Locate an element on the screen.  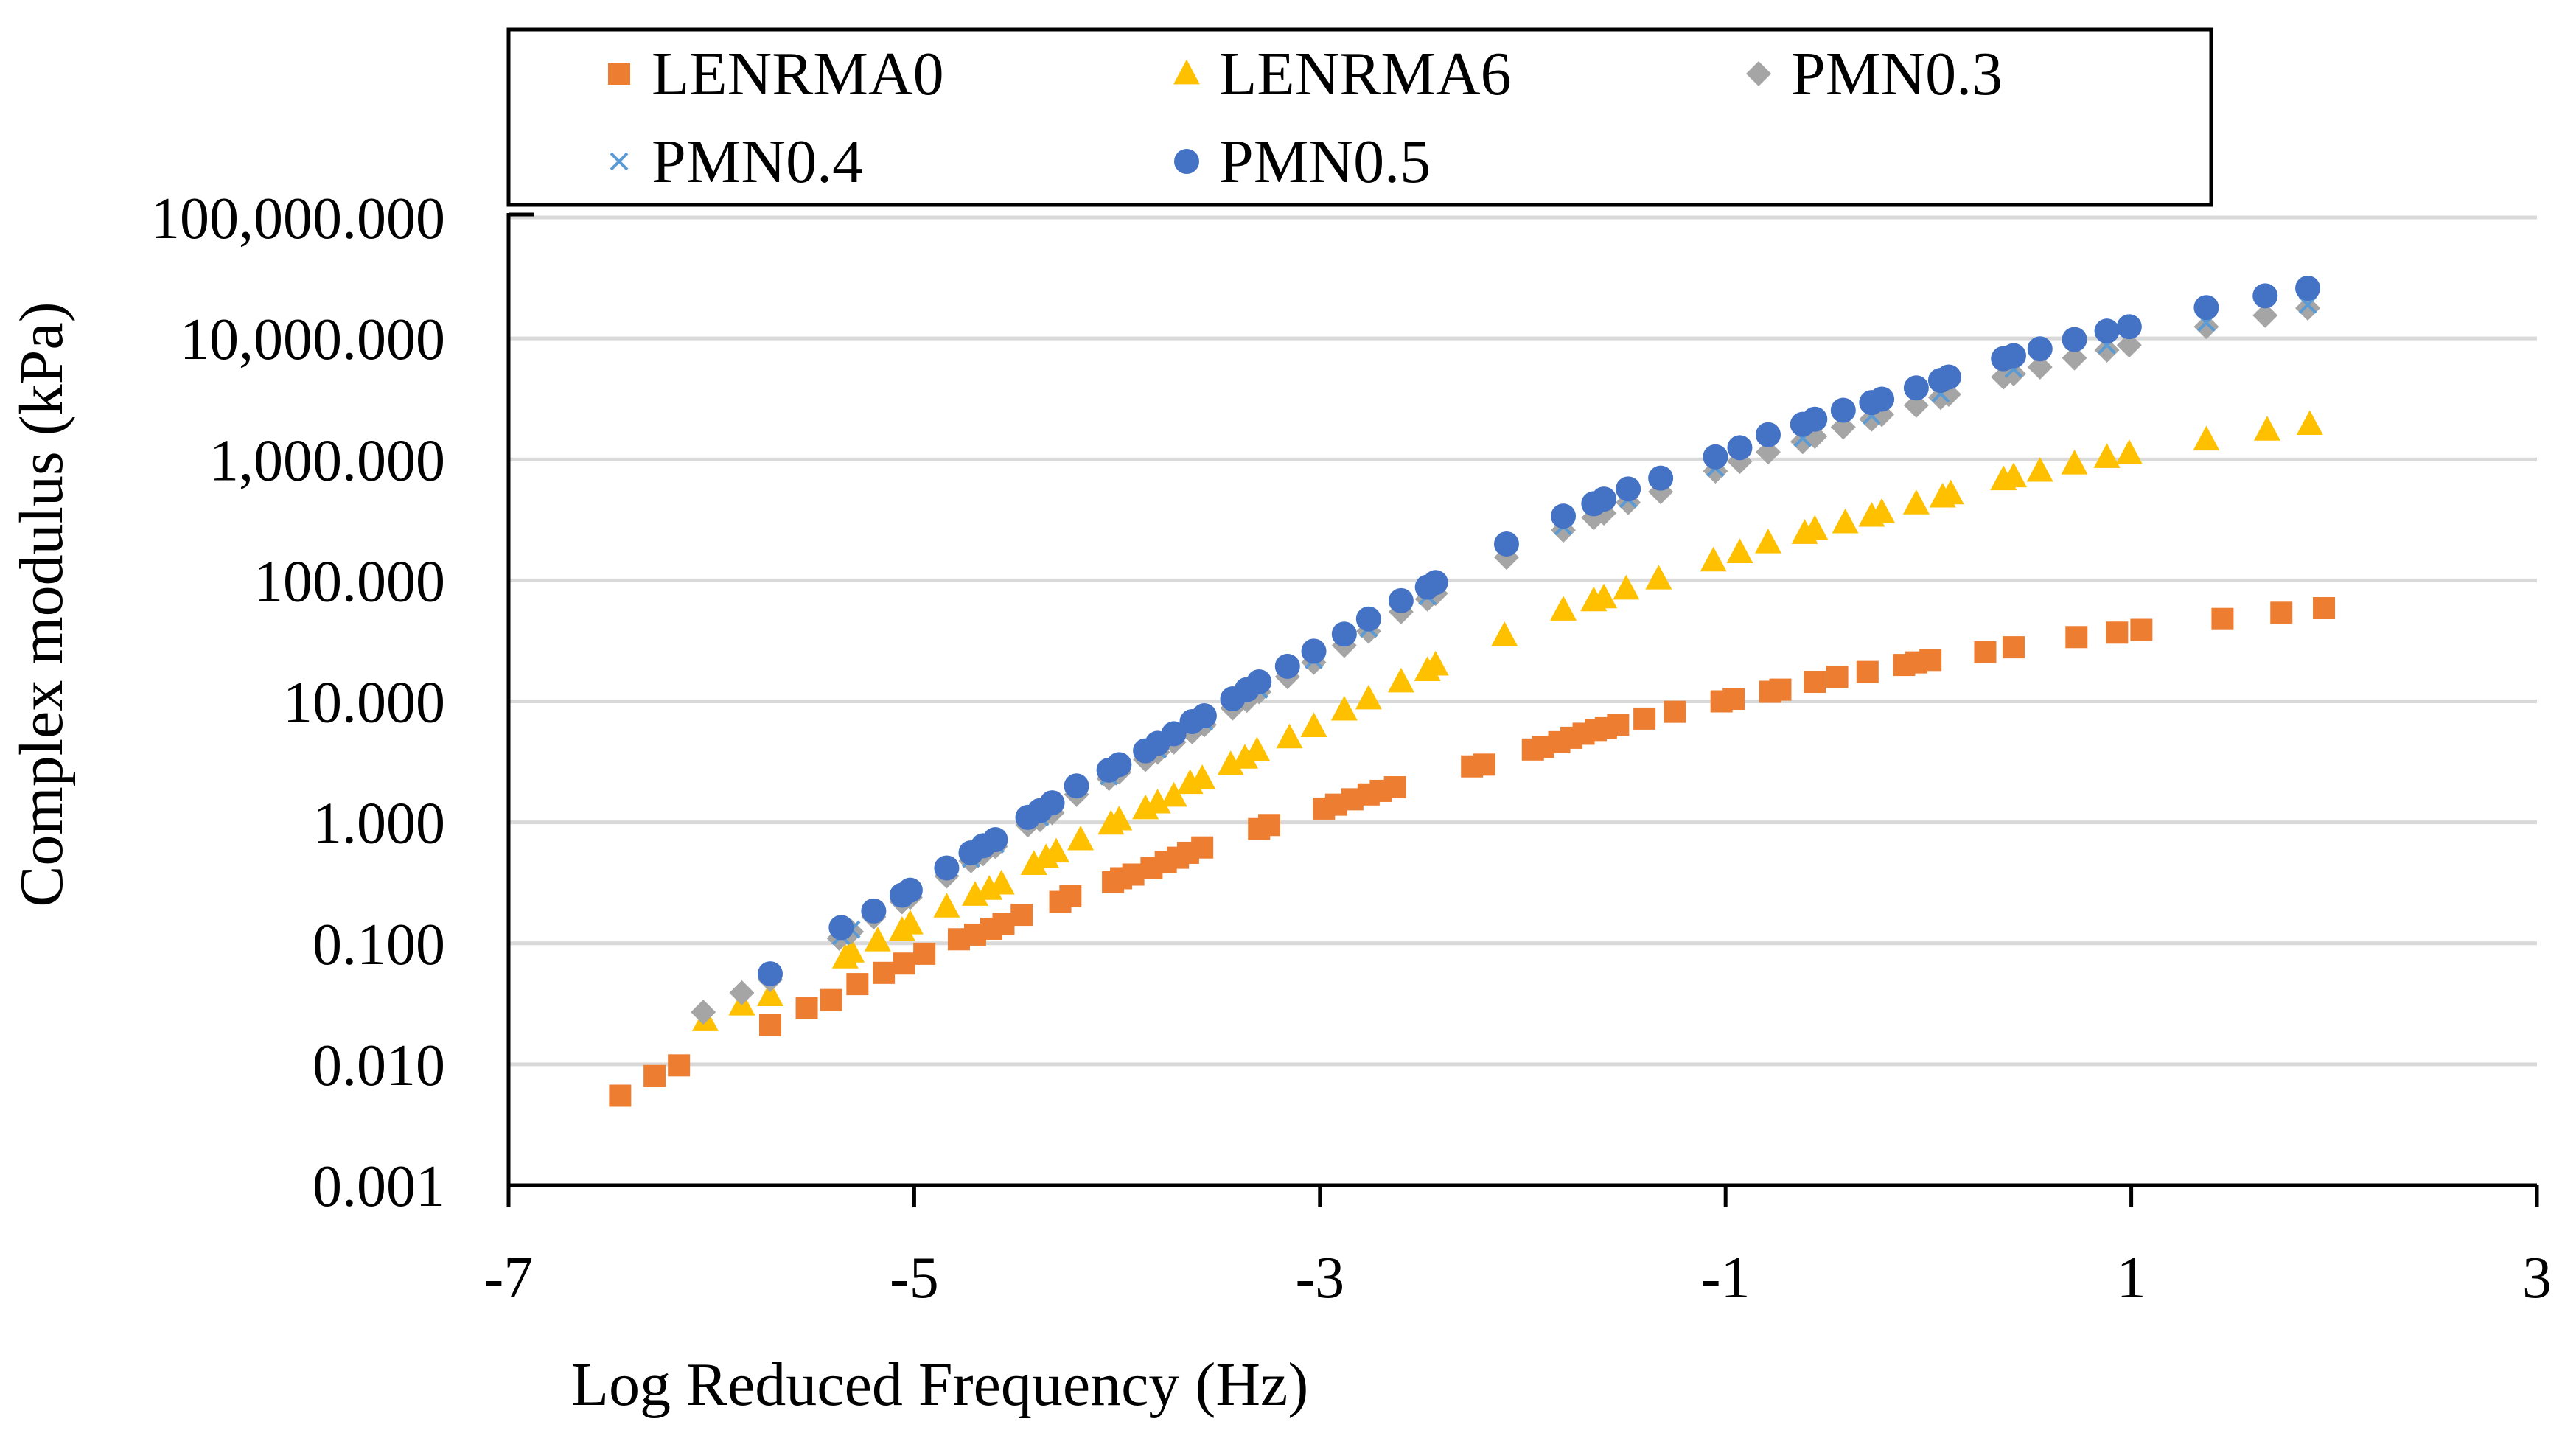
y-tick-label: 0.001 is located at coordinates (379, 1186).